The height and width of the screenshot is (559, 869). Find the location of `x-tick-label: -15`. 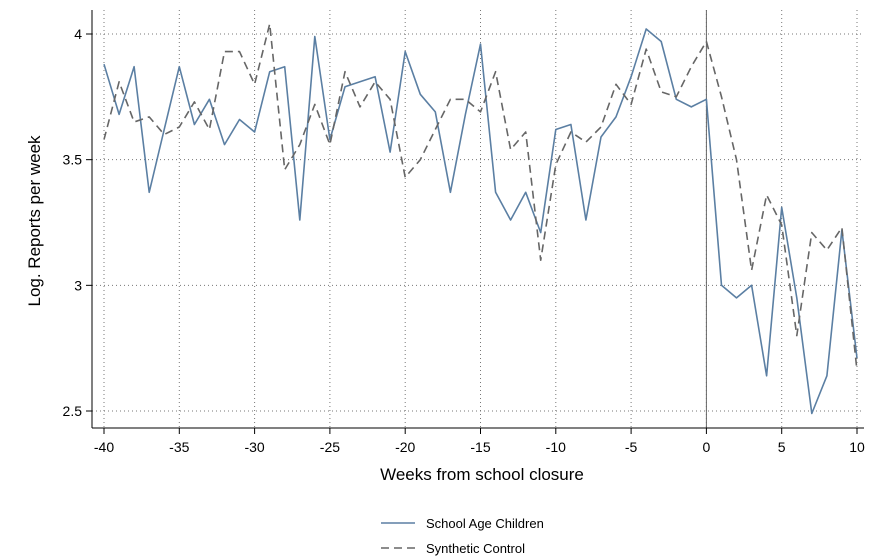

x-tick-label: -15 is located at coordinates (480, 447).